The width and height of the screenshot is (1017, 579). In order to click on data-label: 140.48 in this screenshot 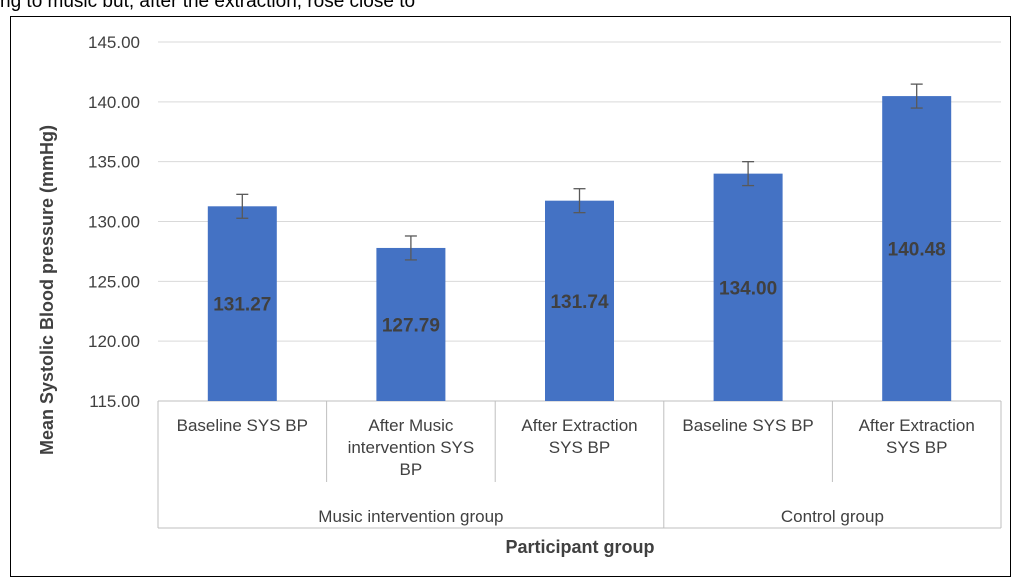, I will do `click(917, 250)`.